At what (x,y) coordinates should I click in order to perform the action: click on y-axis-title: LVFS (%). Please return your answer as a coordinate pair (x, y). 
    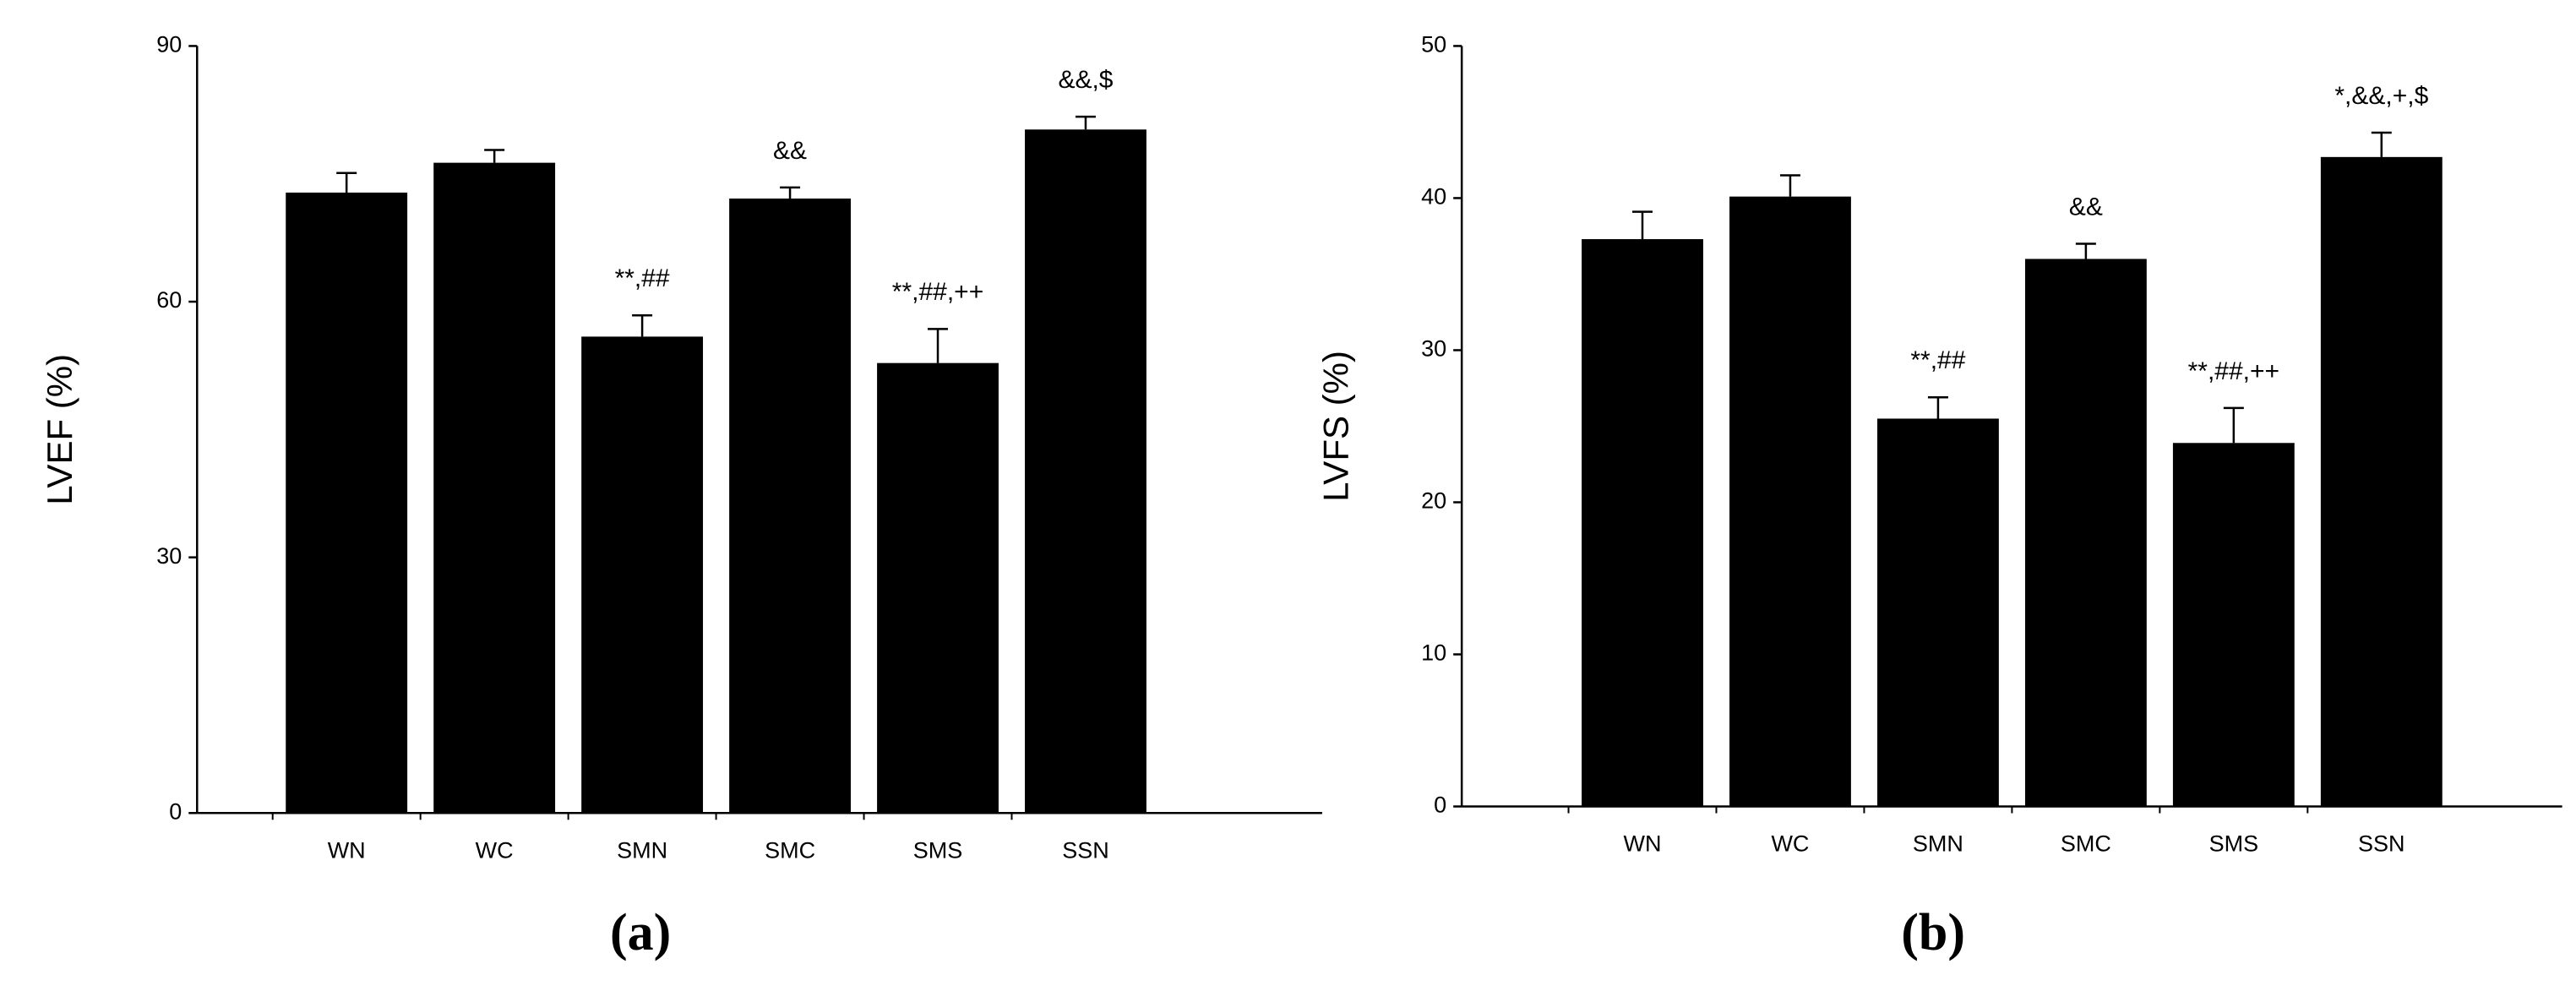
    Looking at the image, I should click on (1335, 426).